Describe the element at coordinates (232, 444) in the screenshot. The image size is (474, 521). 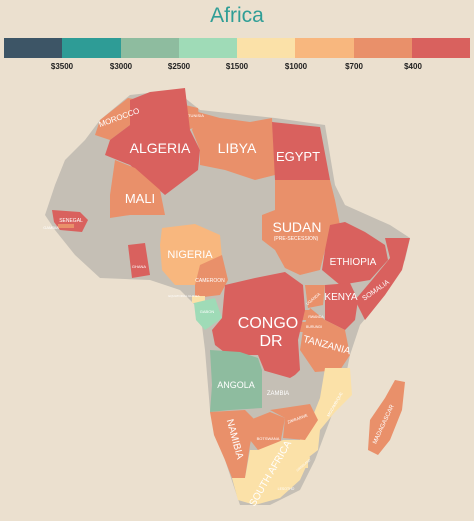
I see `country-namibia` at that location.